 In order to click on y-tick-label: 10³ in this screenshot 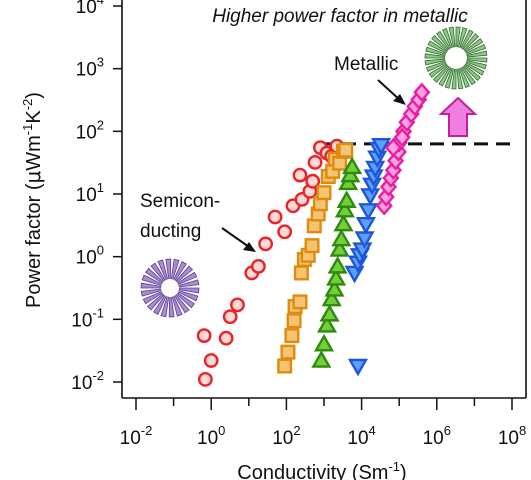, I will do `click(90, 68)`.